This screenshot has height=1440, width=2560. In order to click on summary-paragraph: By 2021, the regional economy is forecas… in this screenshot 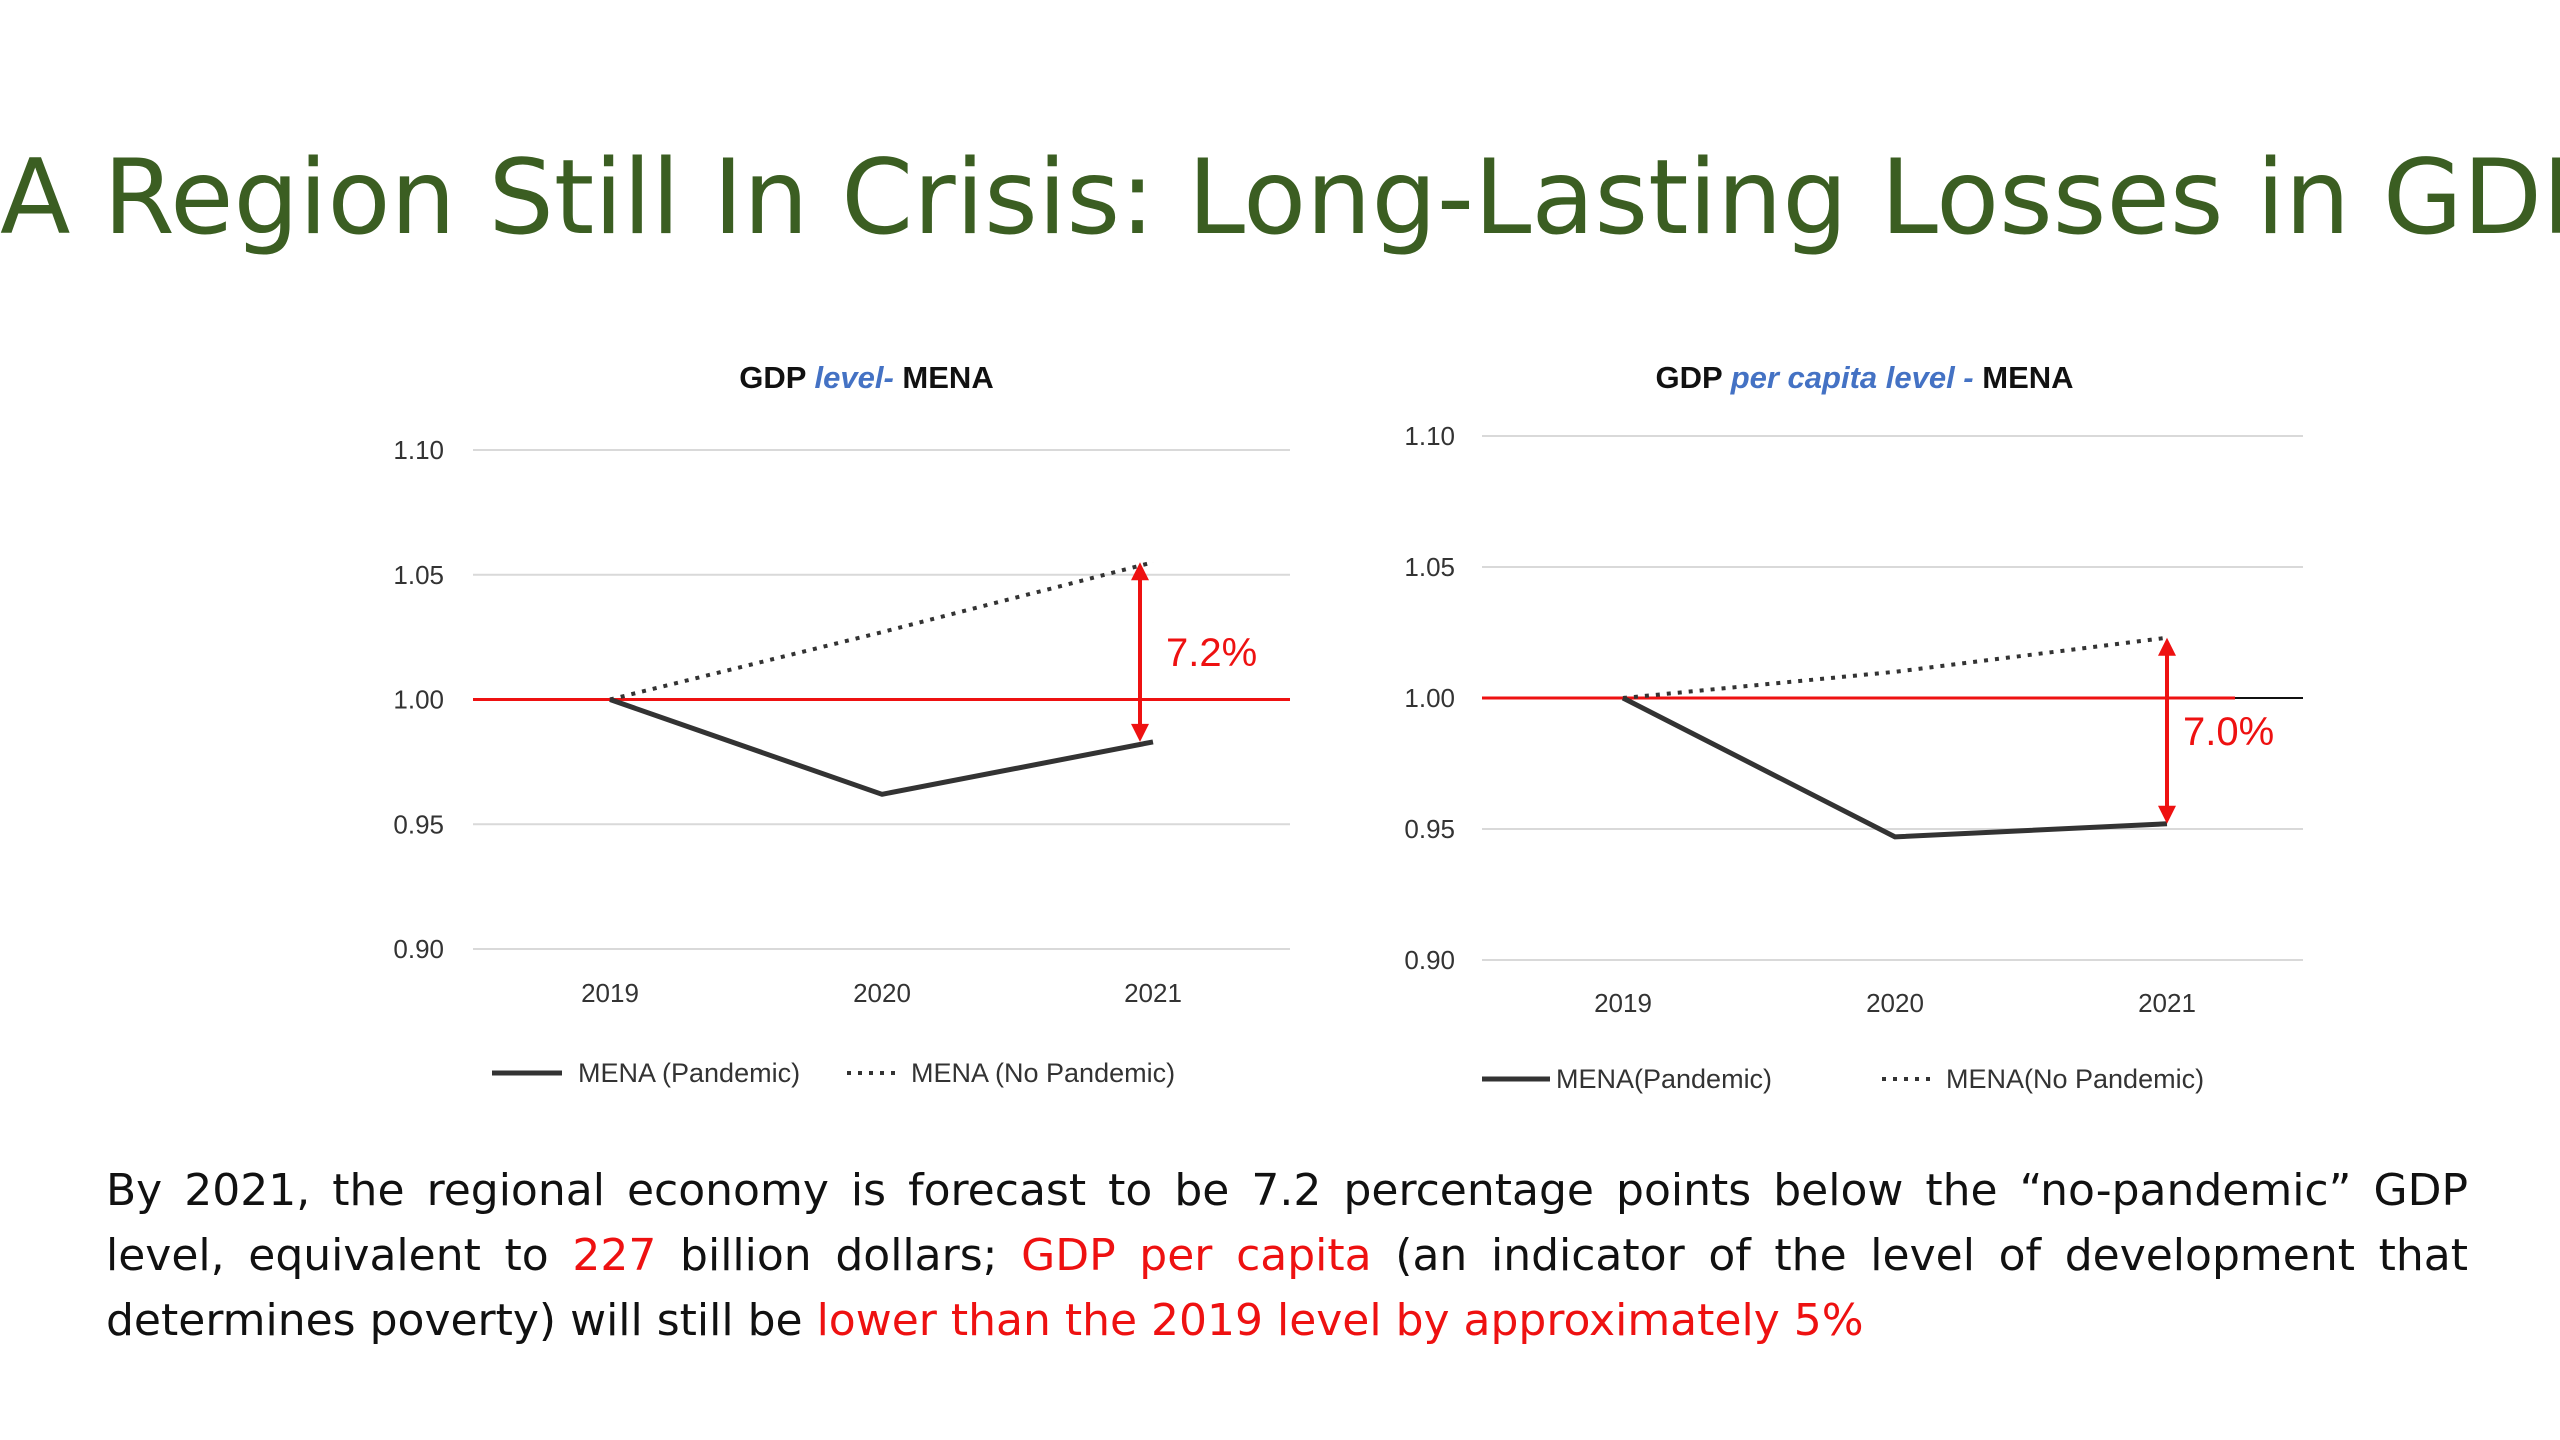, I will do `click(1287, 1255)`.